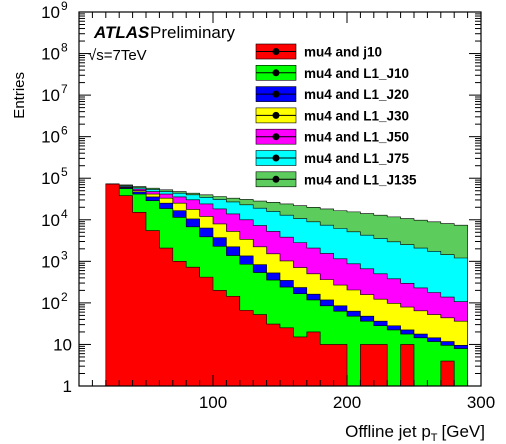 The width and height of the screenshot is (506, 444). I want to click on x-axis-label: Offline jet pT [GeV], so click(415, 433).